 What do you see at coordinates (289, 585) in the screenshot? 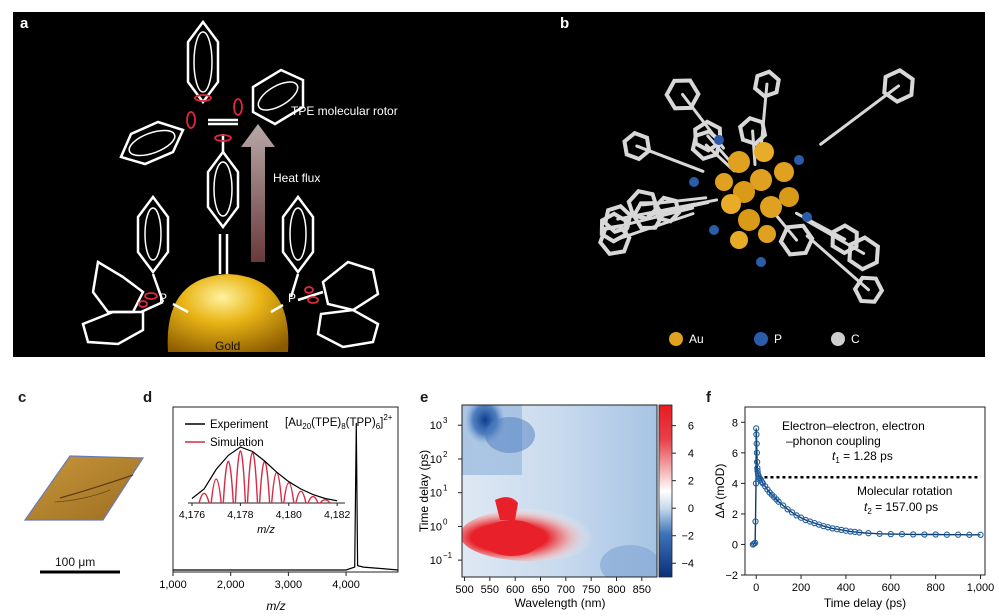
I see `x-tick-label: 3,000` at bounding box center [289, 585].